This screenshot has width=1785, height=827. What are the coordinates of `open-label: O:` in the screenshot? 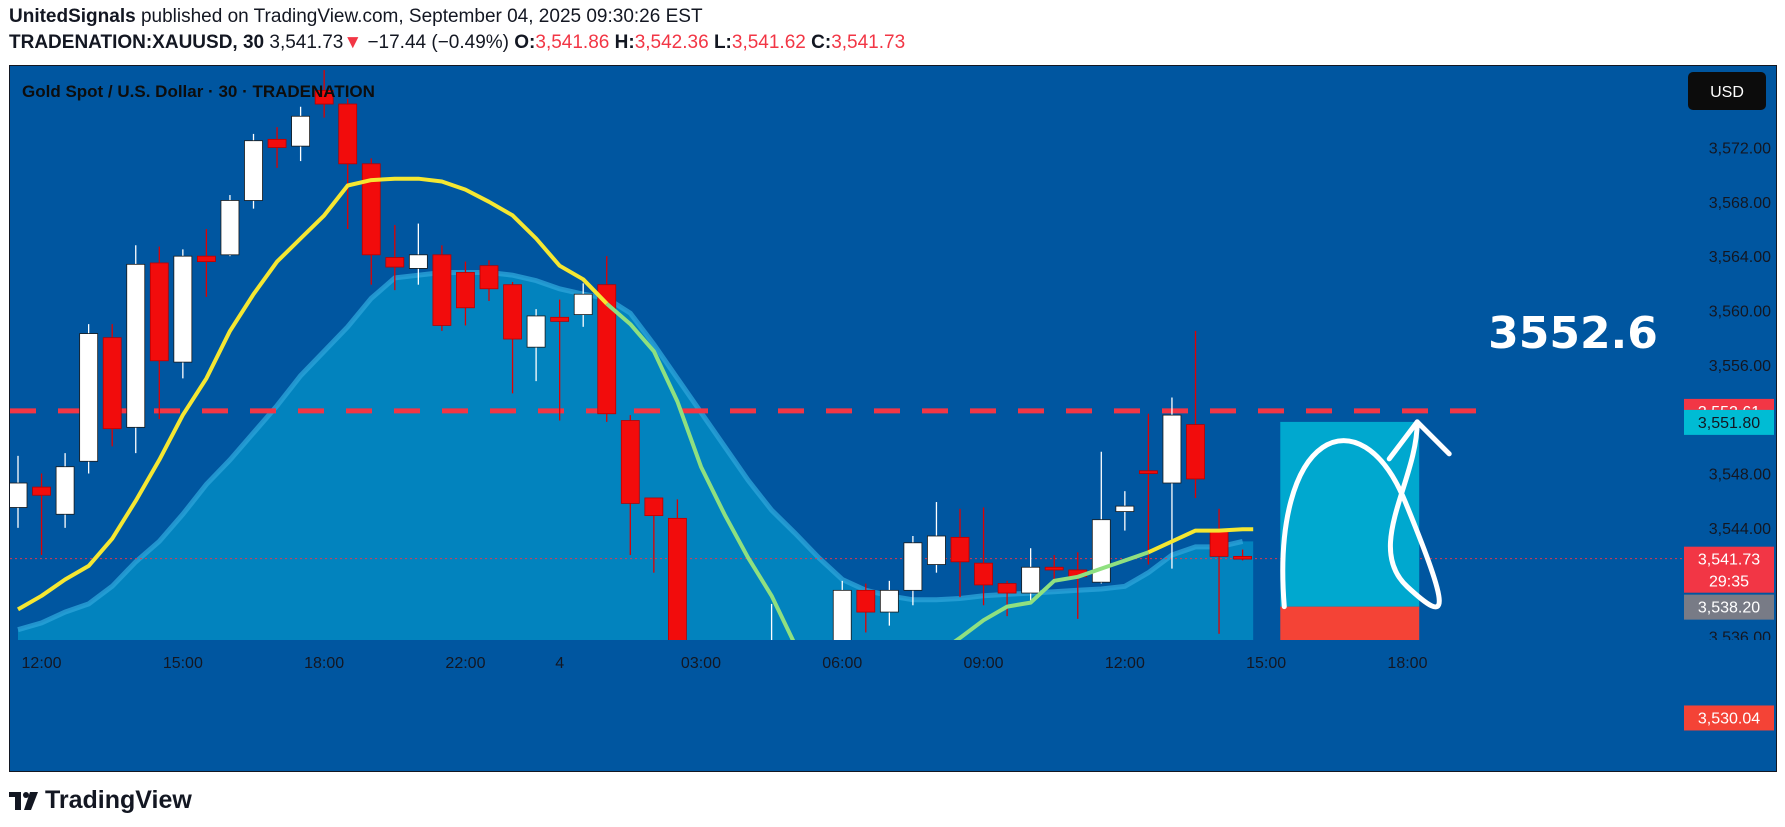 It's located at (525, 42).